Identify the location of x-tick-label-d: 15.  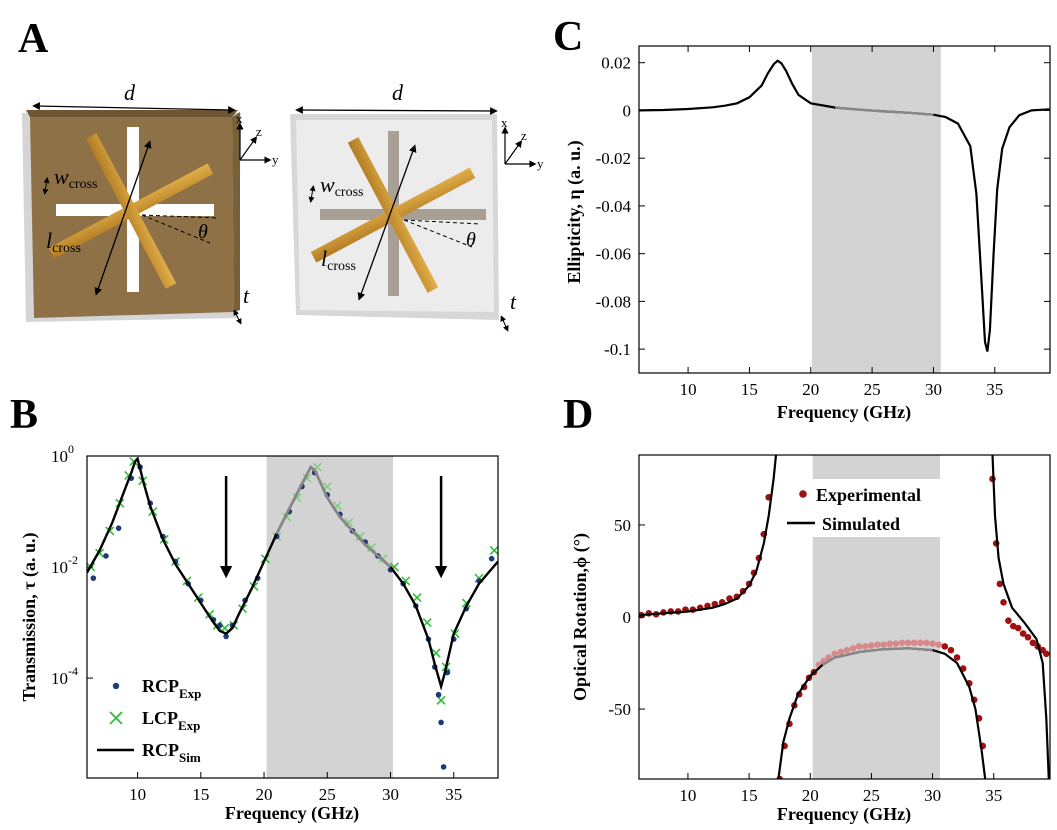
(749, 795).